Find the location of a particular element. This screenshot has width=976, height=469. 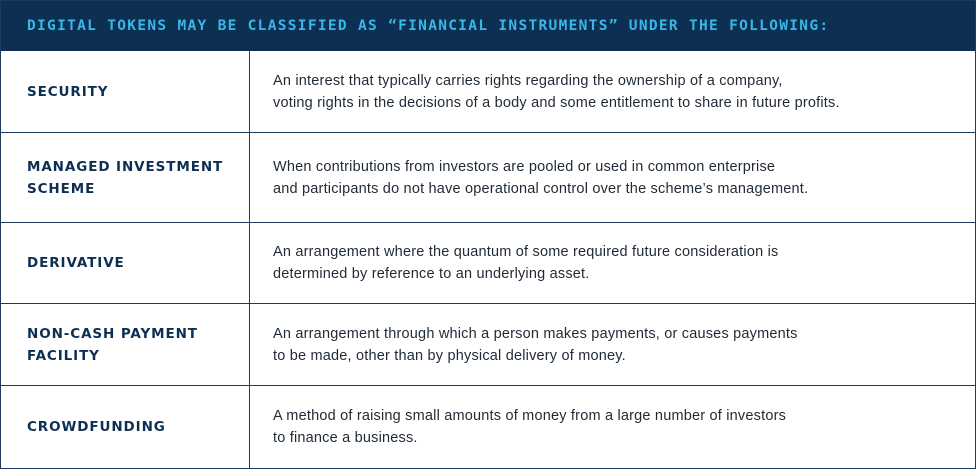

term-label: MANAGED INVESTMENT SCHEME is located at coordinates (125, 178).